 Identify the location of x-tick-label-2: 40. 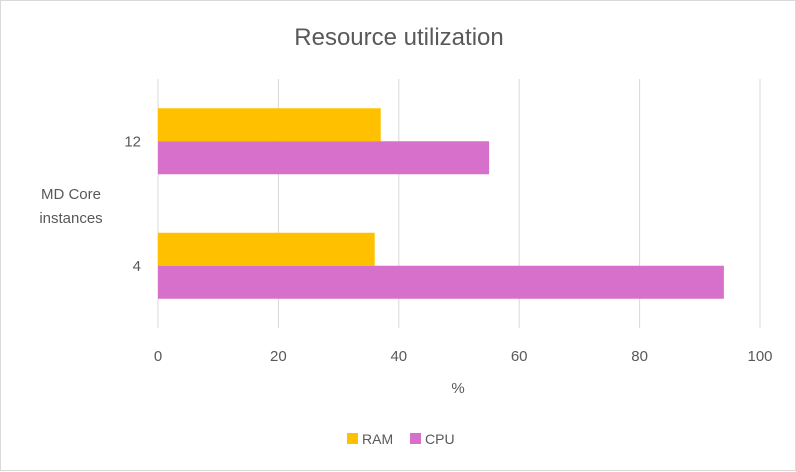
(398, 356).